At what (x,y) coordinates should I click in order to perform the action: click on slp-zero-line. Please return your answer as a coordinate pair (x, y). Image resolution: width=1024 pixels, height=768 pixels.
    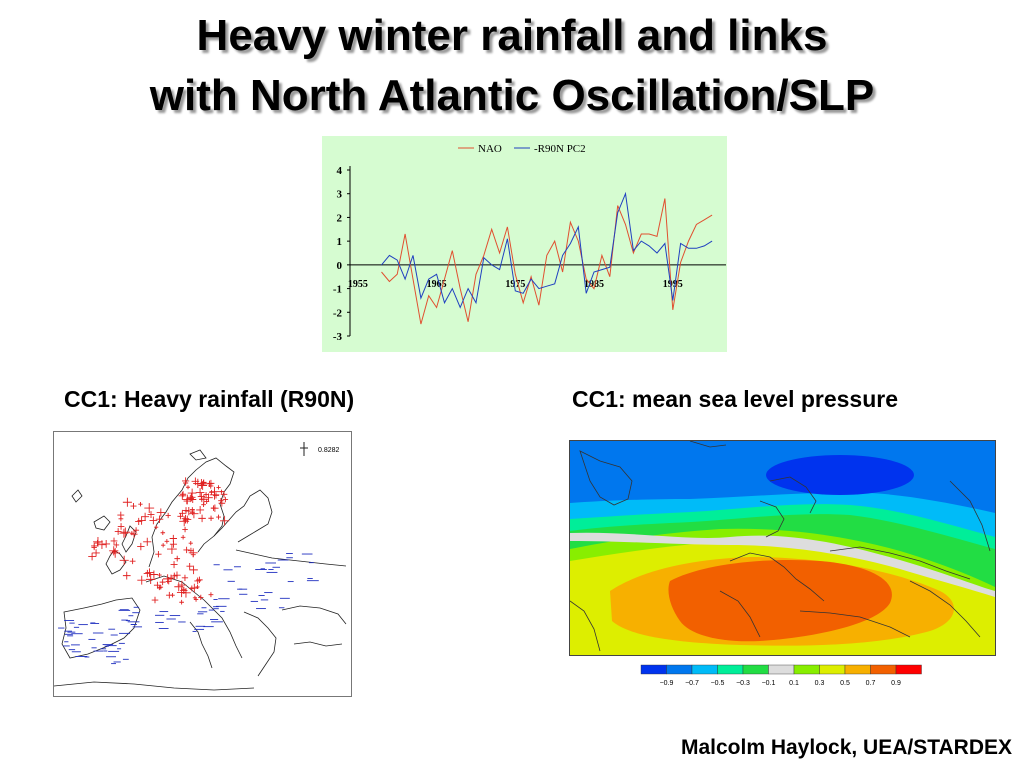
    Looking at the image, I should click on (782, 564).